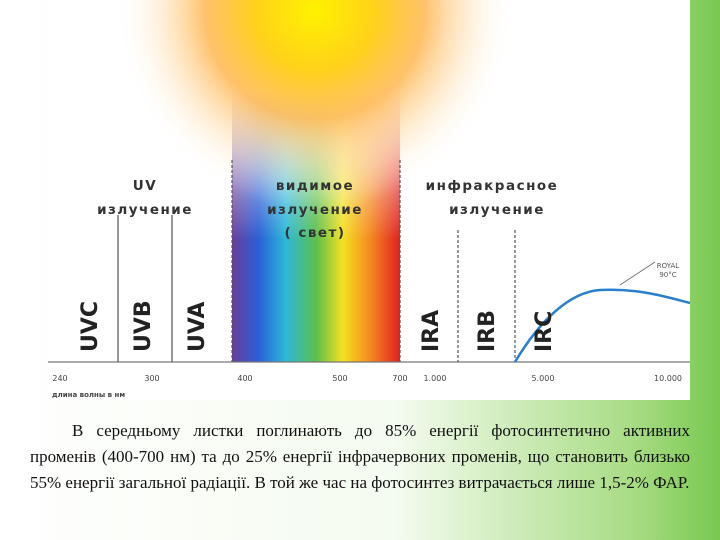  What do you see at coordinates (492, 186) in the screenshot?
I see `region-title: инфракрасное` at bounding box center [492, 186].